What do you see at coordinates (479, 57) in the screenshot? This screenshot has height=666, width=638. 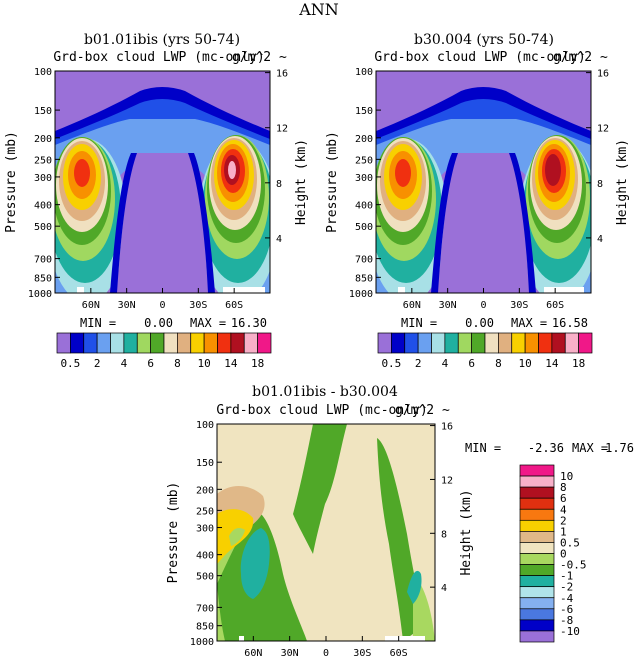 I see `panel-2-subtitle: Grd-box cloud LWP (mc-only)` at bounding box center [479, 57].